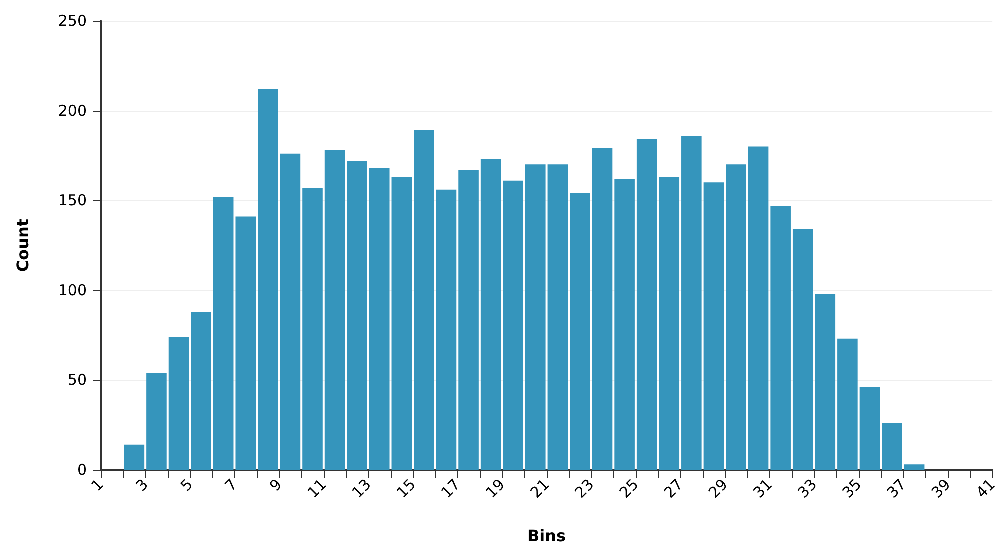  Describe the element at coordinates (807, 489) in the screenshot. I see `x-tick-label: 33` at that location.